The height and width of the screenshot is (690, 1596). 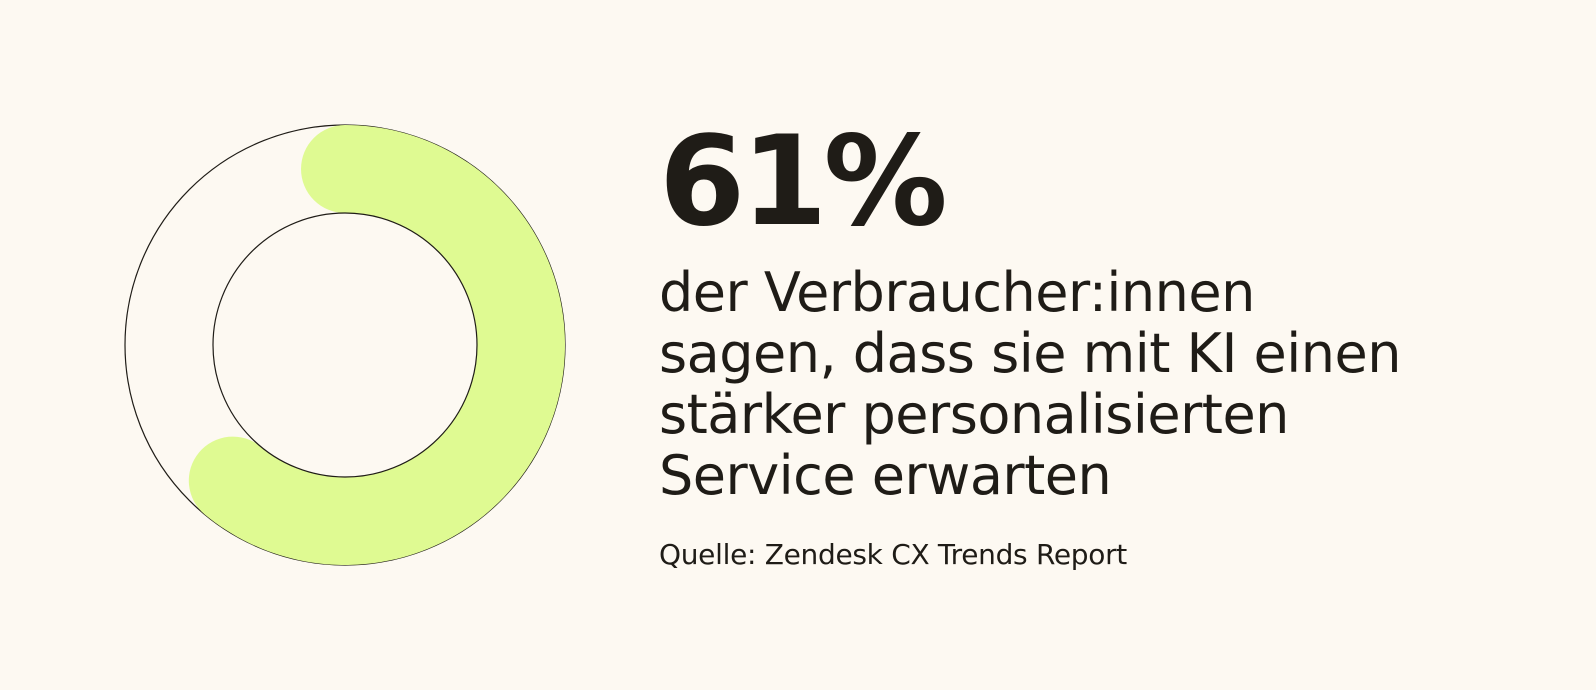 I want to click on donut-inner-outline, so click(x=345, y=345).